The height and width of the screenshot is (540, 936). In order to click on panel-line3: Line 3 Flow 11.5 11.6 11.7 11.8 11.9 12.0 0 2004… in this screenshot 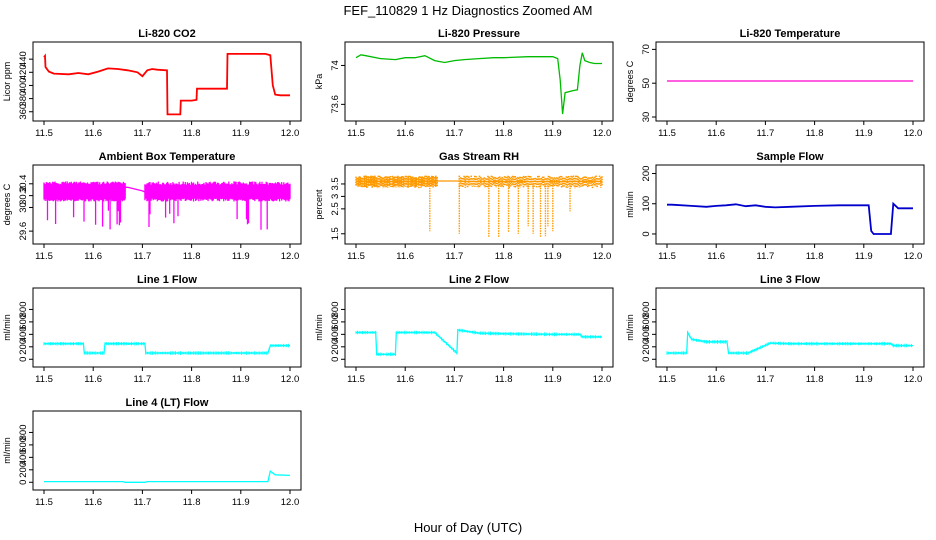, I will do `click(775, 329)`.